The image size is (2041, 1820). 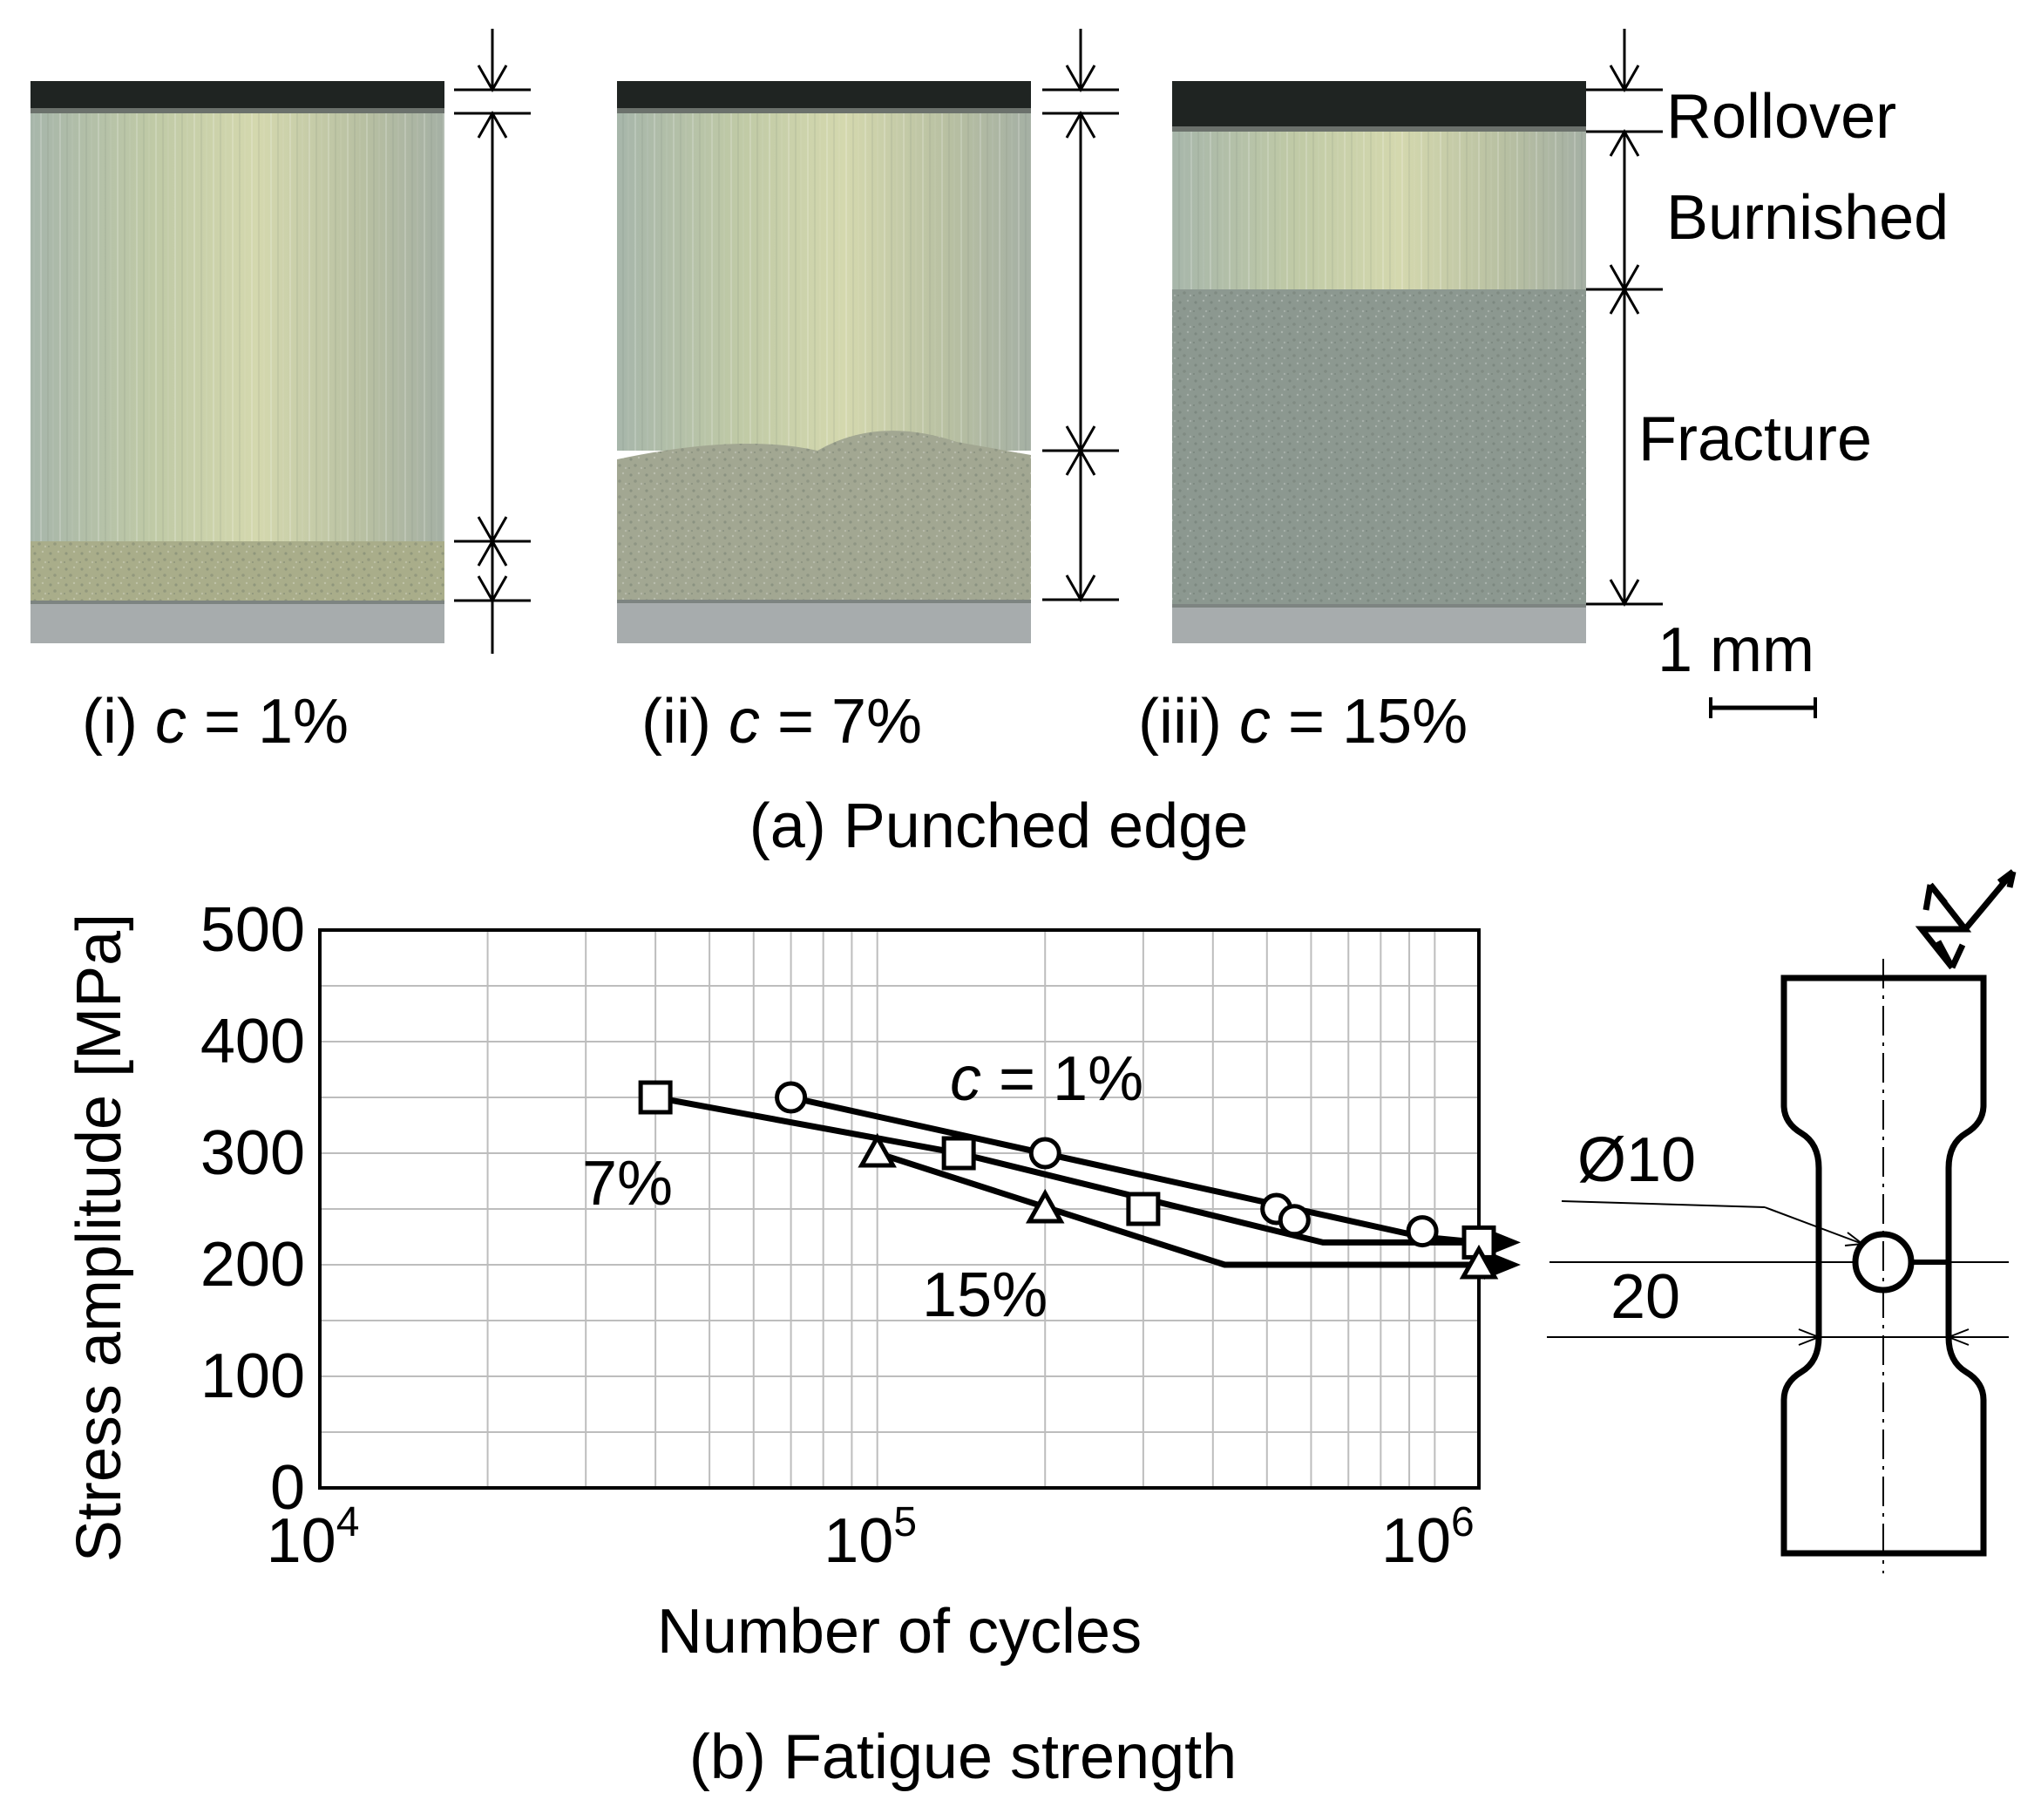 I want to click on specimen-outline, so click(x=1883, y=1266).